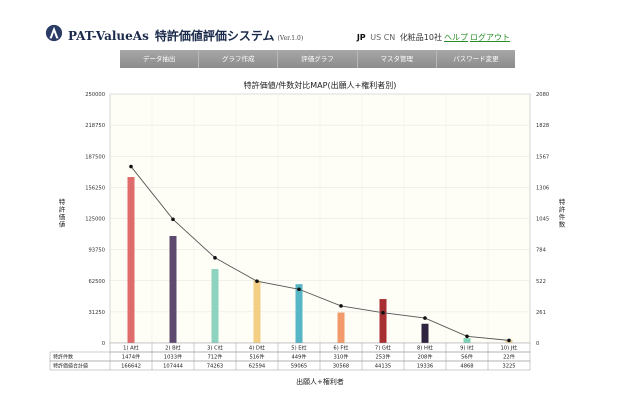  What do you see at coordinates (173, 357) in the screenshot?
I see `table-cell: 1033件` at bounding box center [173, 357].